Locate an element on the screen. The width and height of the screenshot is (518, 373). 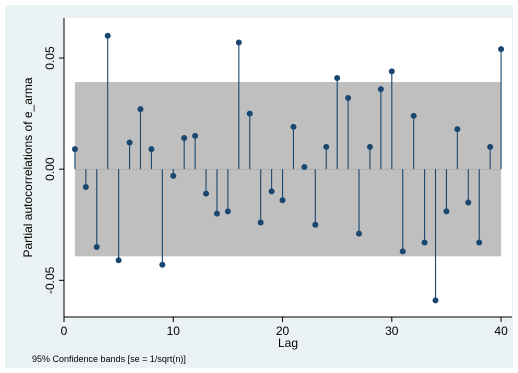
y-tick-label: -0.05 is located at coordinates (50, 280).